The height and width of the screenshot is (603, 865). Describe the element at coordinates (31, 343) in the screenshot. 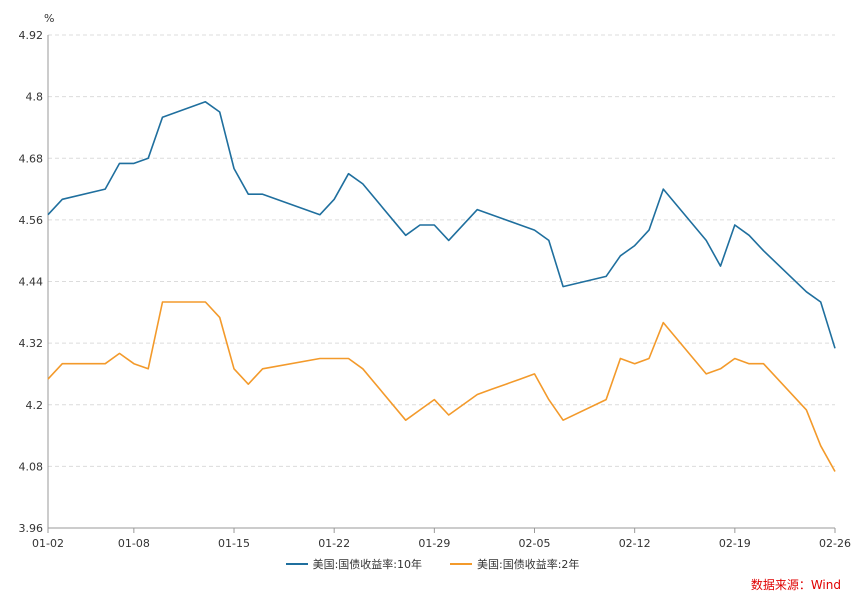

I see `y-tick-label: 4.32` at that location.